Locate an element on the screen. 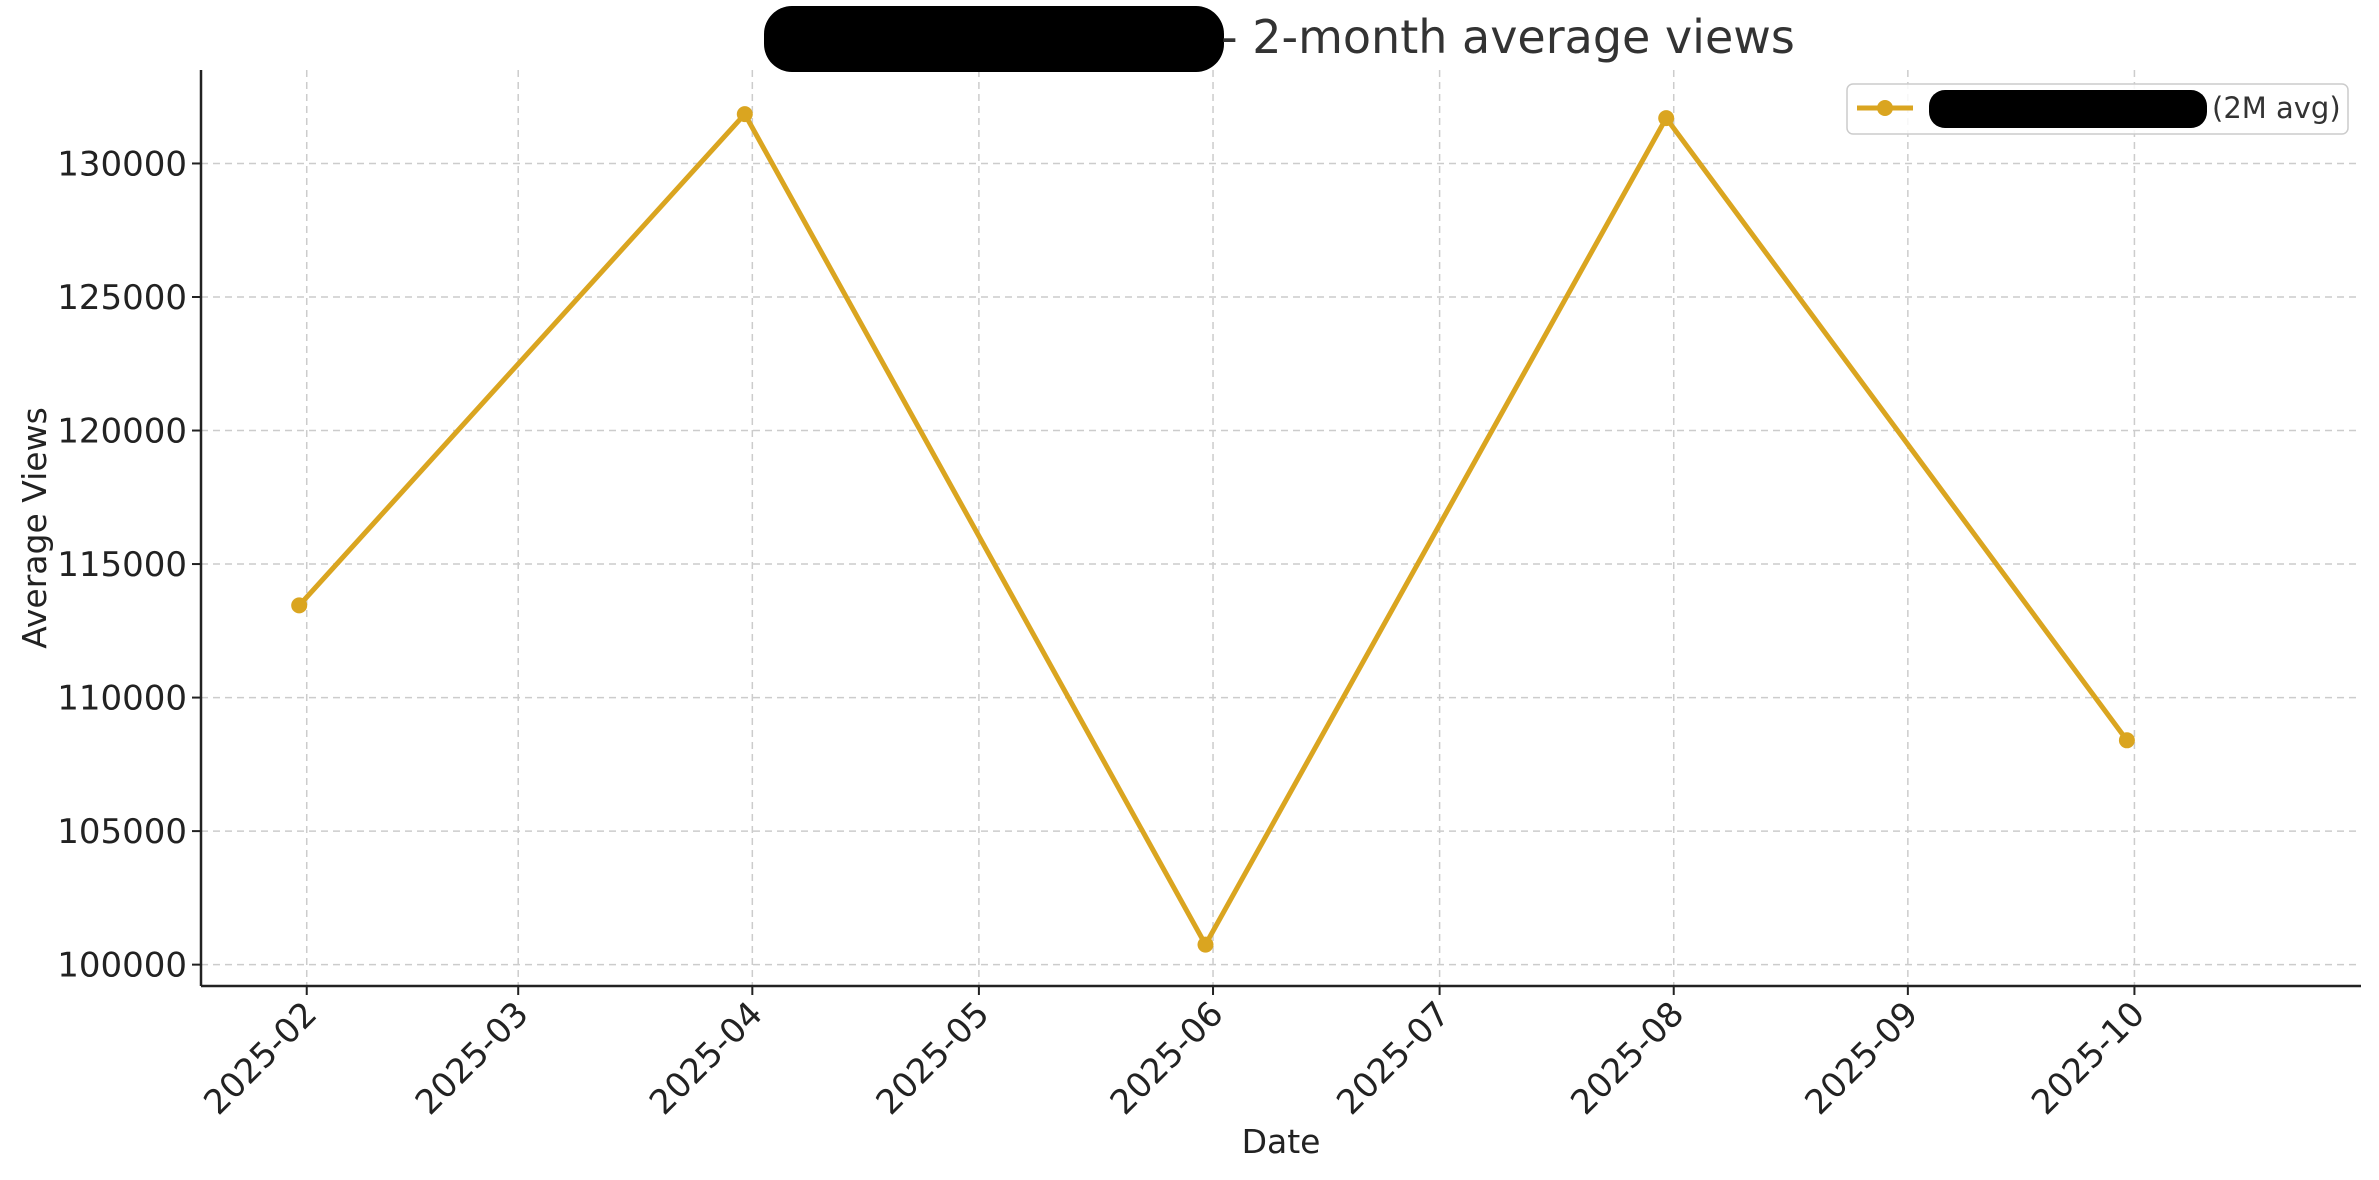  y-axis-label: Average Views is located at coordinates (34, 528).